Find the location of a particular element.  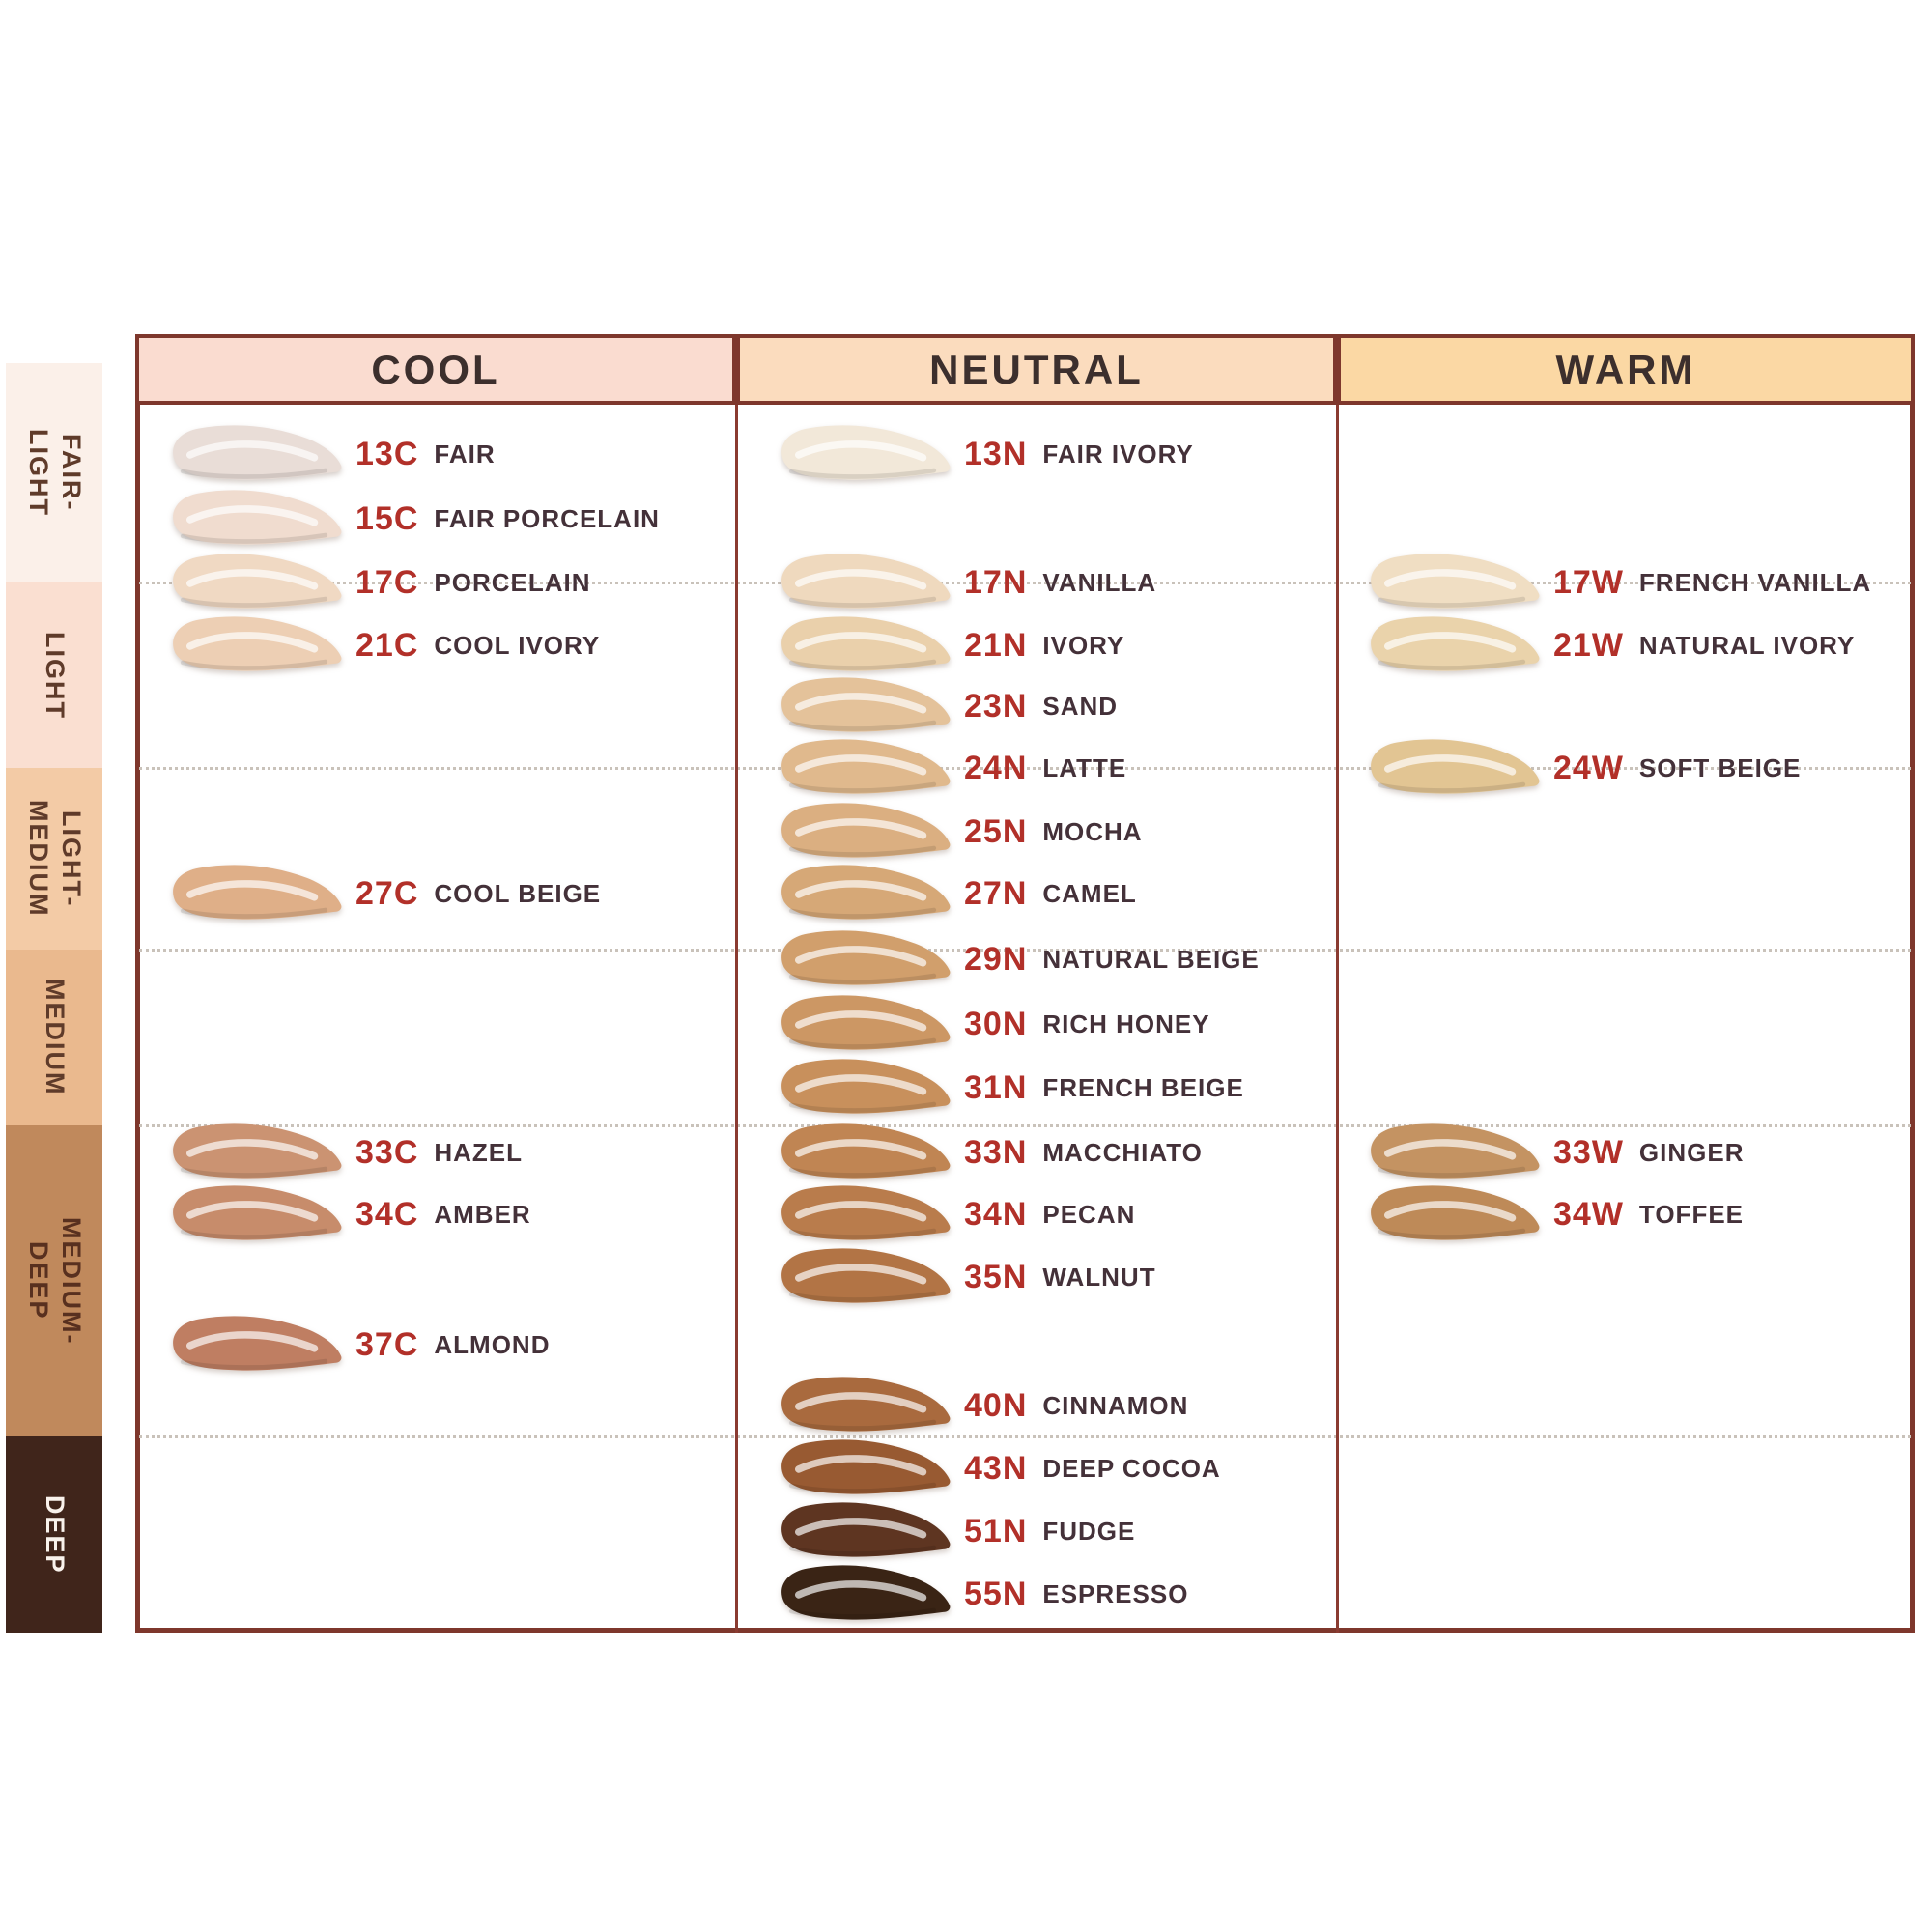

shade-code: 21N is located at coordinates (996, 645).